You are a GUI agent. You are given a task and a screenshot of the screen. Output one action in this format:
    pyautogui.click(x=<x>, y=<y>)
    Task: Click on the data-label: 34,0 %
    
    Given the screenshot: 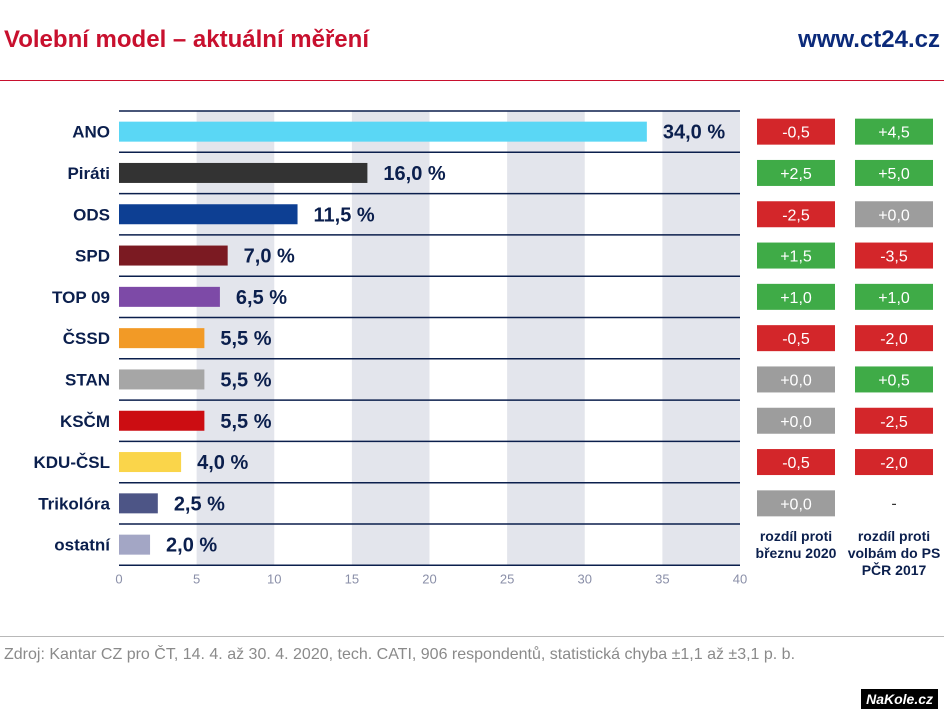 What is the action you would take?
    pyautogui.click(x=694, y=133)
    